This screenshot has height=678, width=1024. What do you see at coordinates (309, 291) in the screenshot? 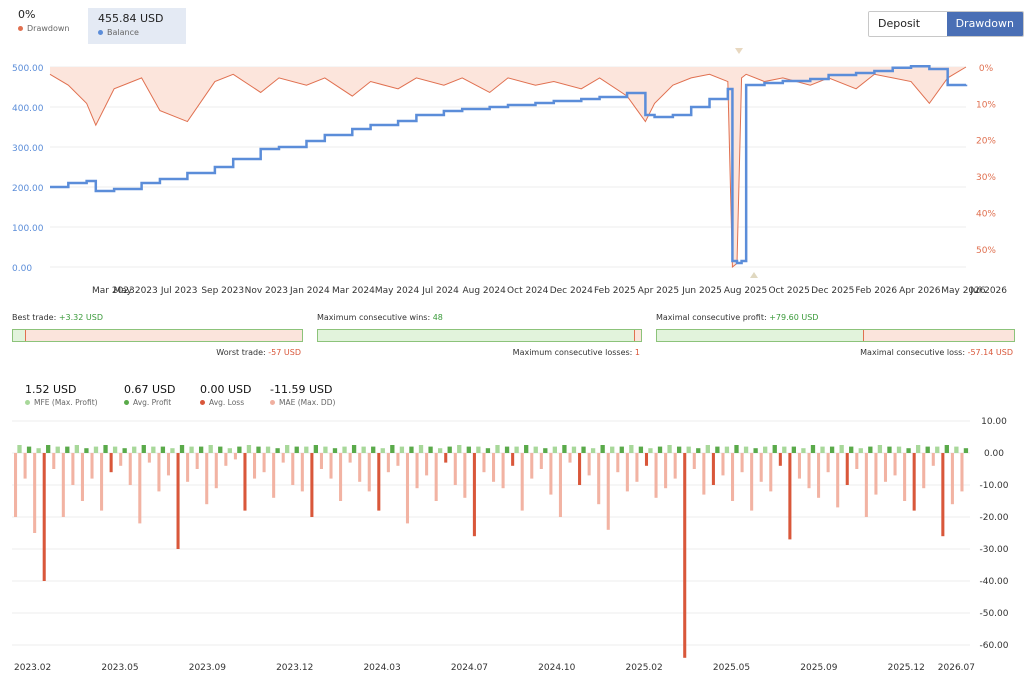
I see `balance-x-label: Jan 2024` at bounding box center [309, 291].